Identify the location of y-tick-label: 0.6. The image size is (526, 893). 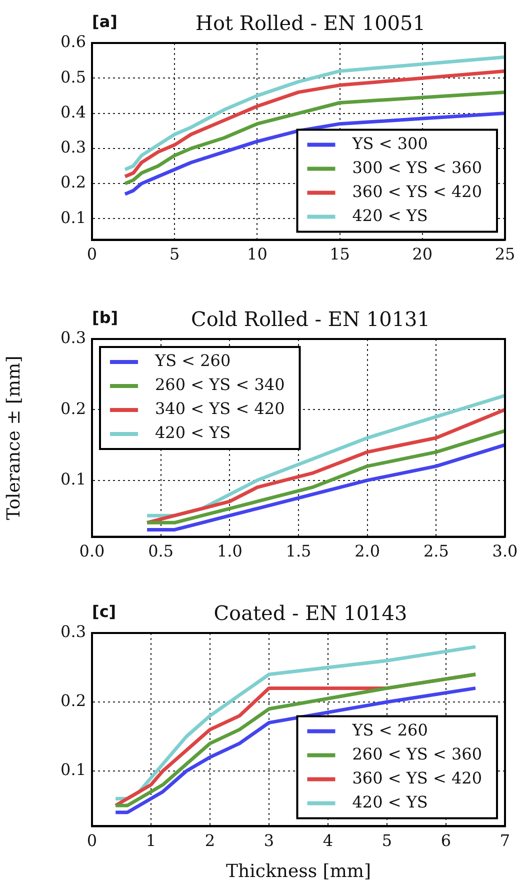
(73, 42).